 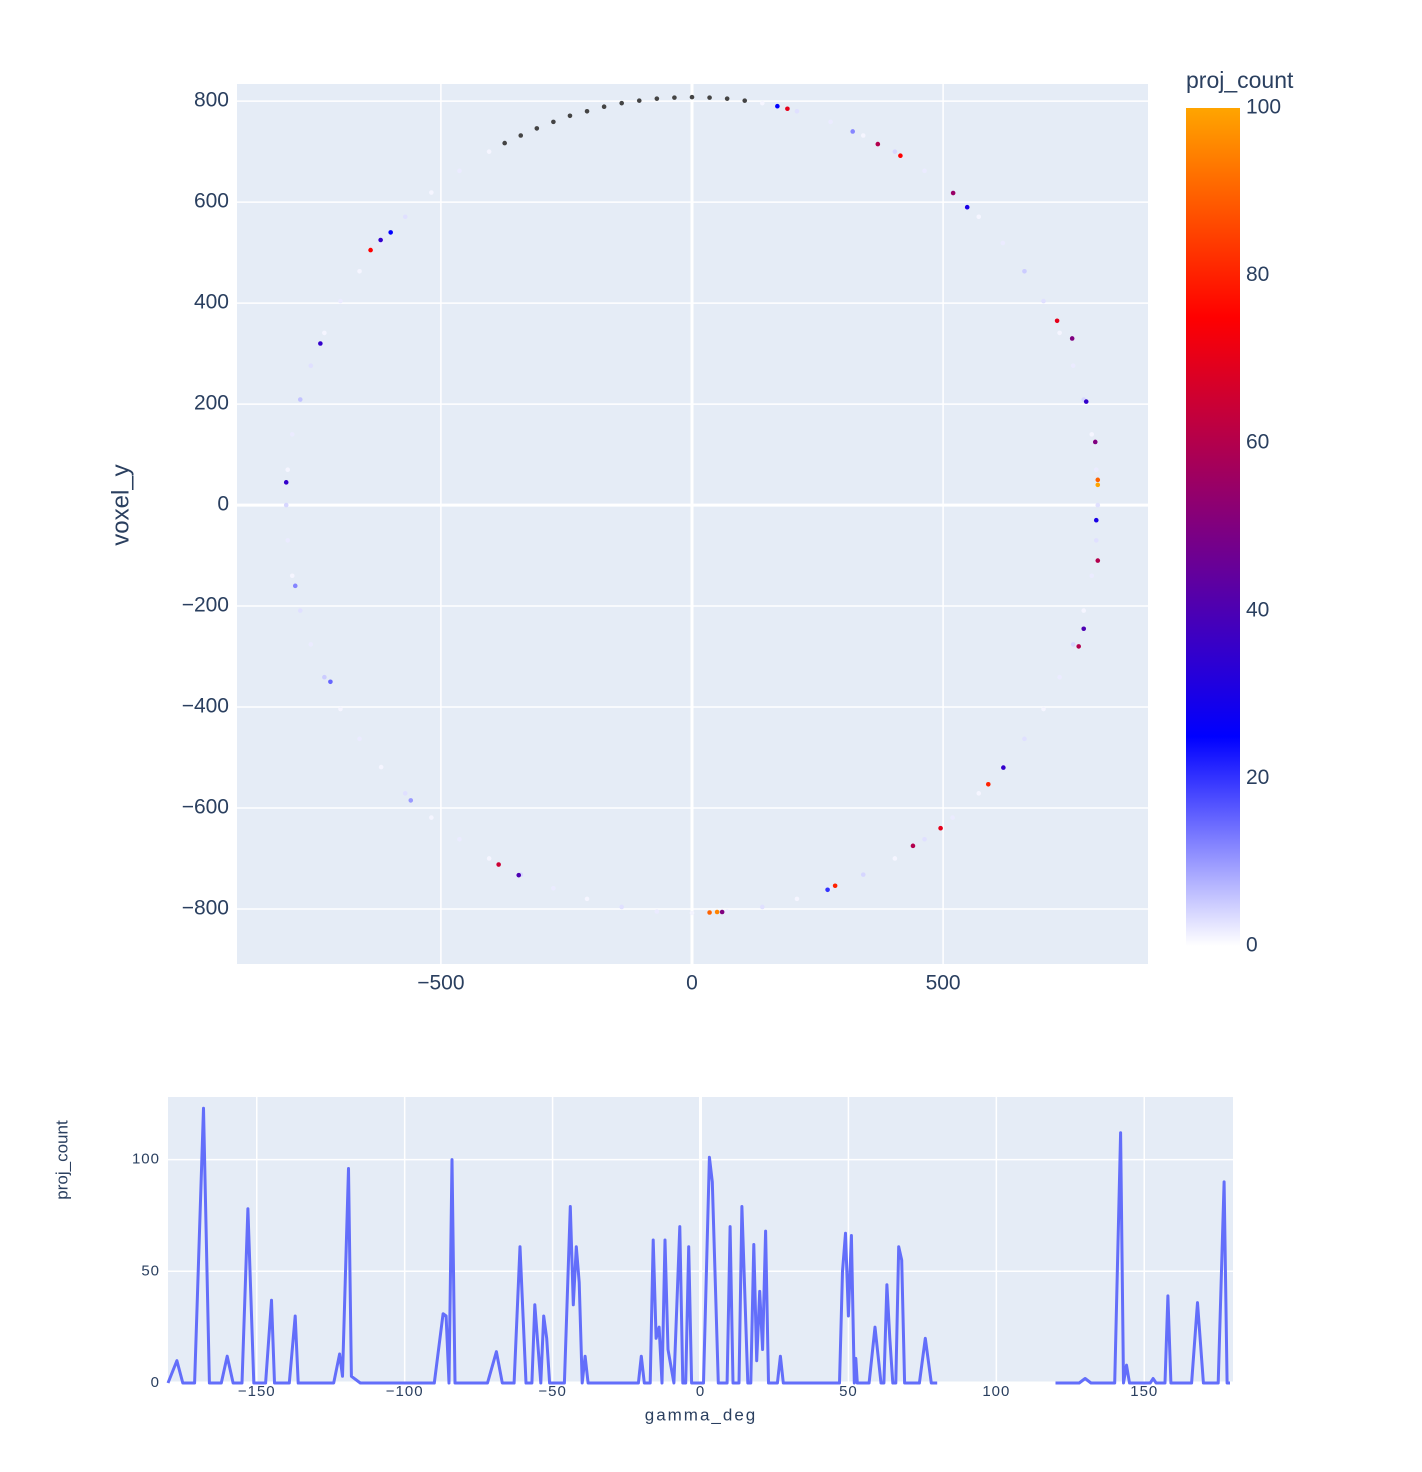 I want to click on colorbar-tick-label: 80, so click(x=1257, y=274).